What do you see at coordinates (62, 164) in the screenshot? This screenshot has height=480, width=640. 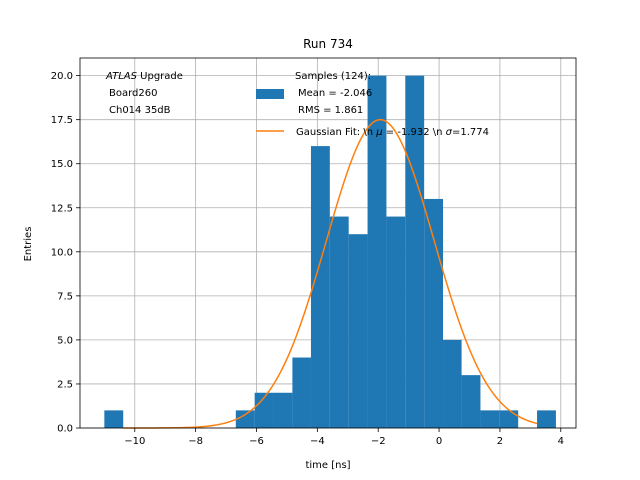 I see `y-tick-label: 15.0` at bounding box center [62, 164].